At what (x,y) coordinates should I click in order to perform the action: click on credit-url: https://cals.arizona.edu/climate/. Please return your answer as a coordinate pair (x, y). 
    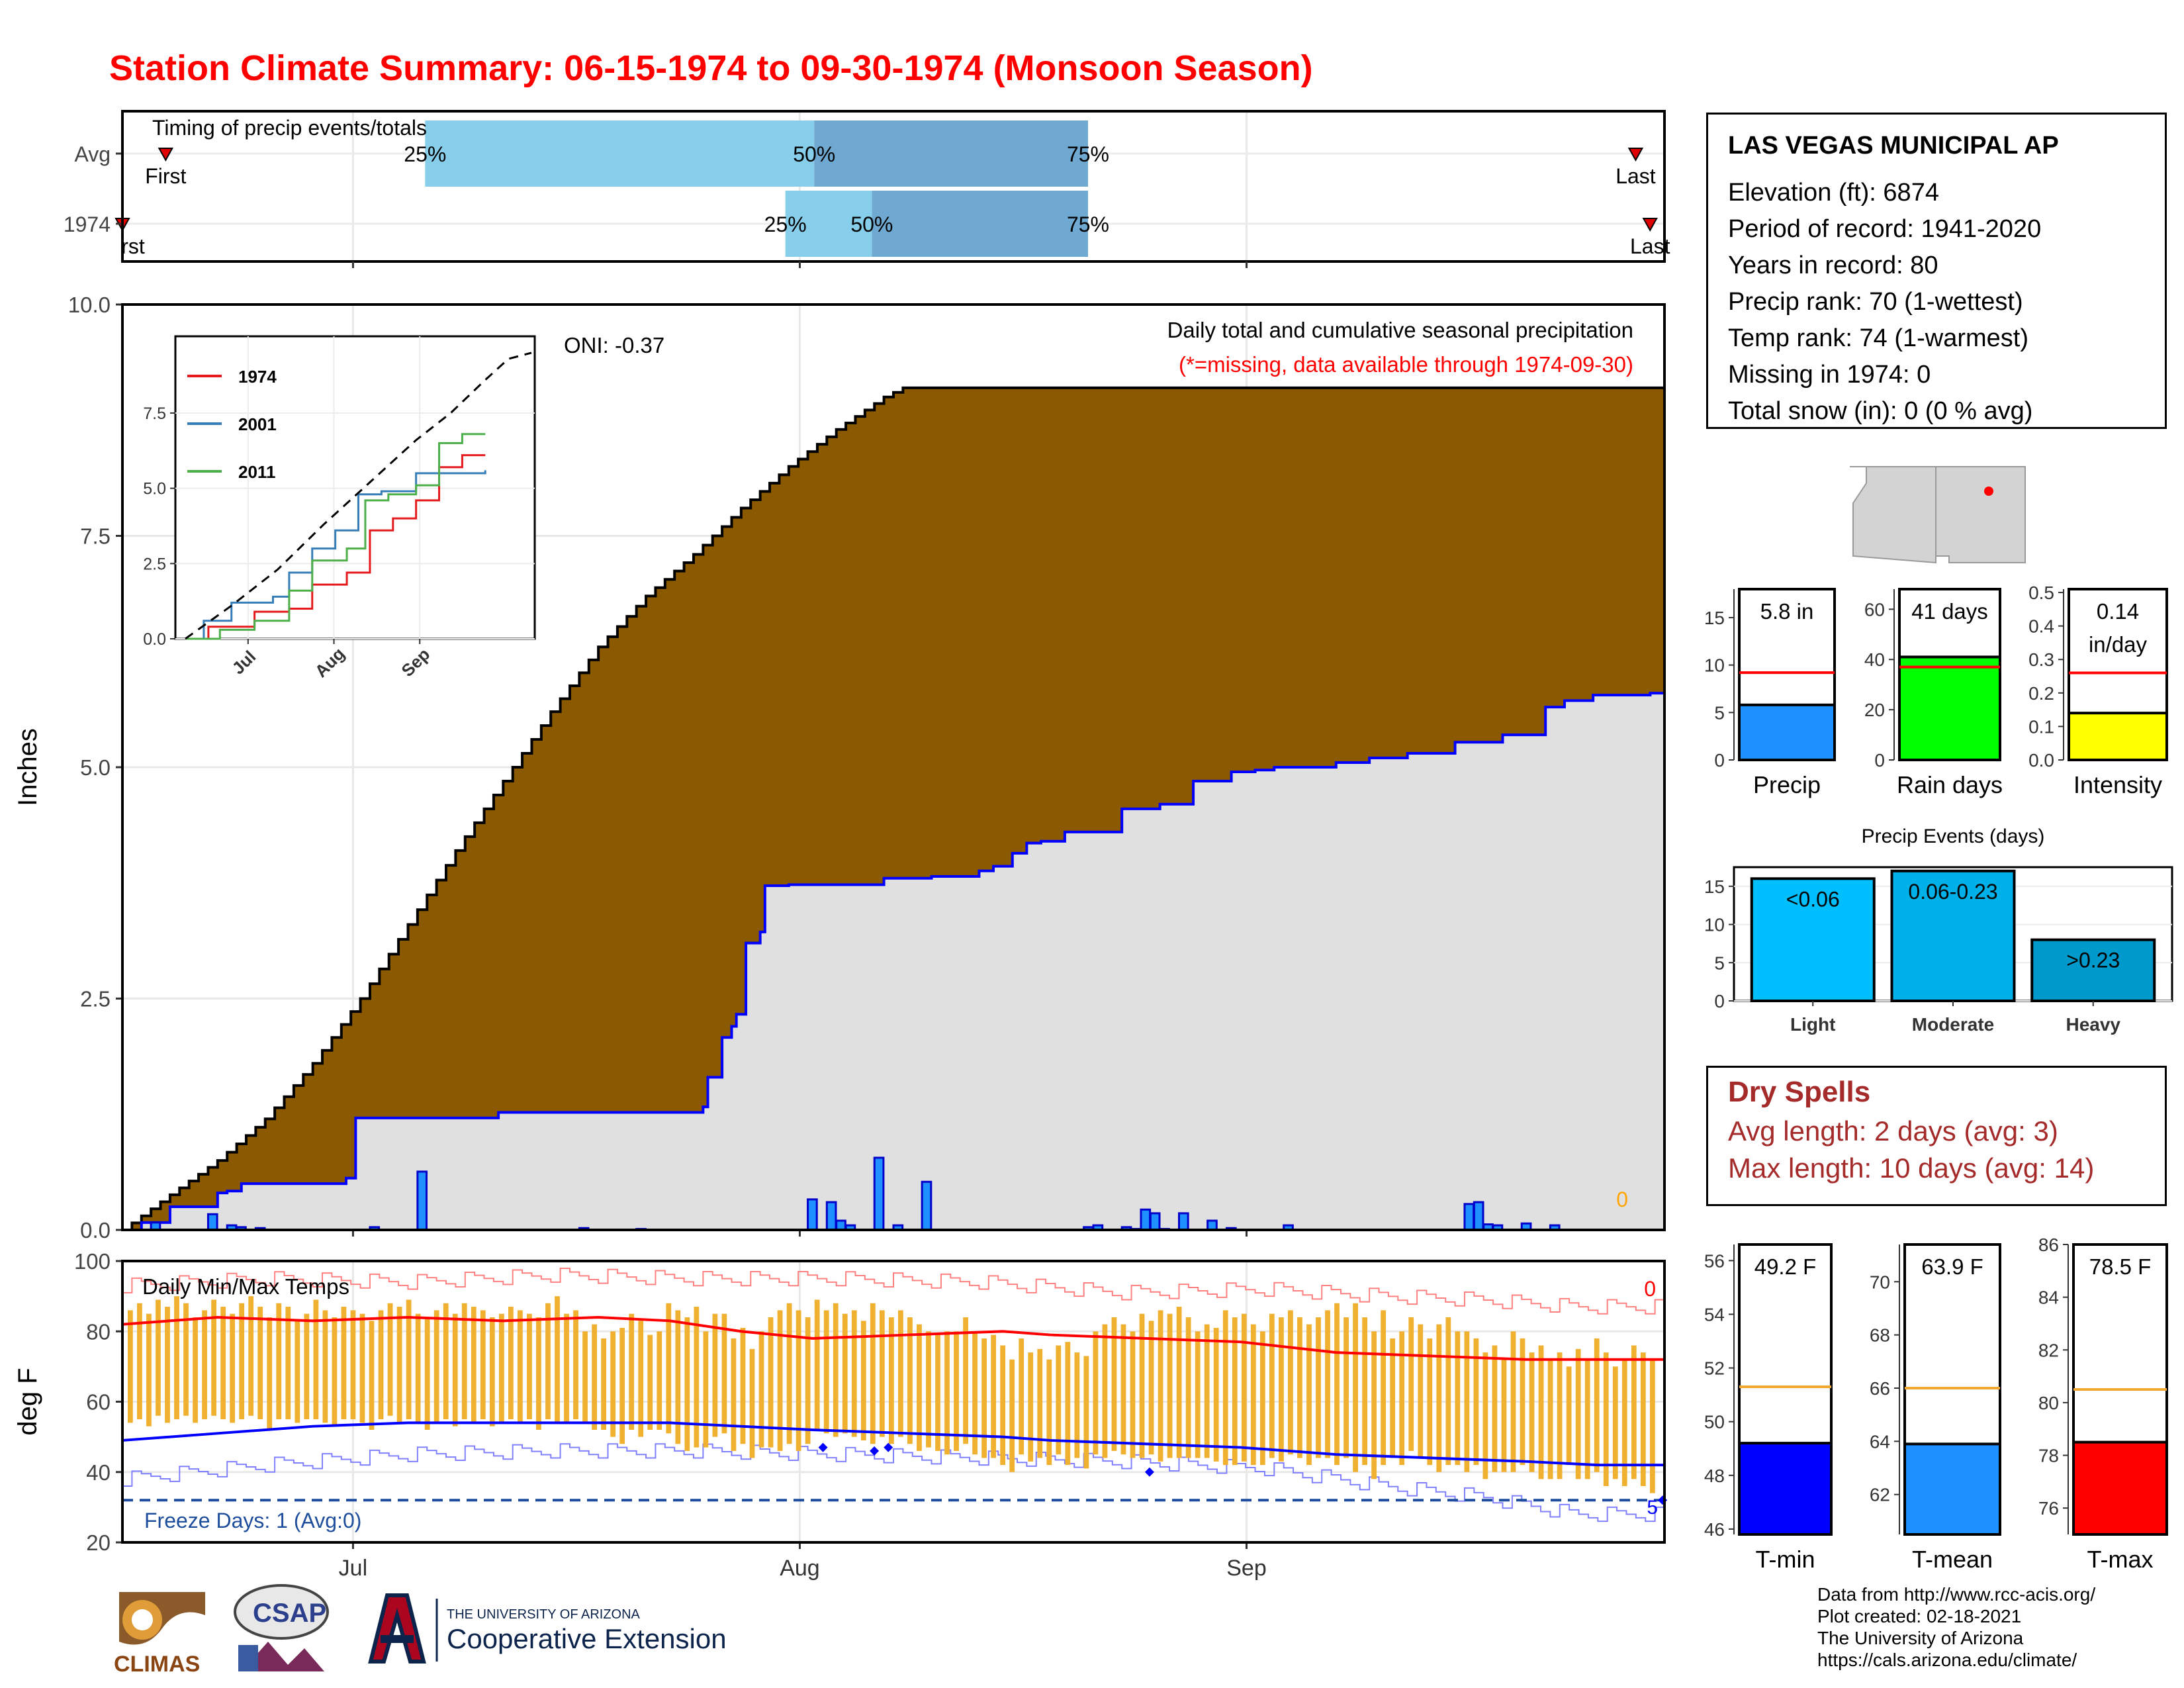
    Looking at the image, I should click on (1947, 1660).